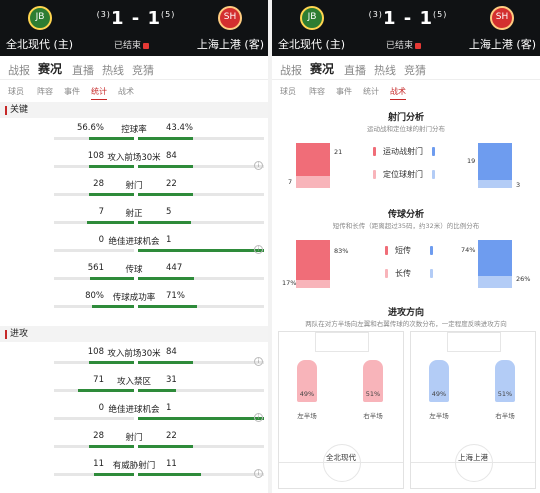  What do you see at coordinates (307, 381) in the screenshot?
I see `home-left-wing-bar` at bounding box center [307, 381].